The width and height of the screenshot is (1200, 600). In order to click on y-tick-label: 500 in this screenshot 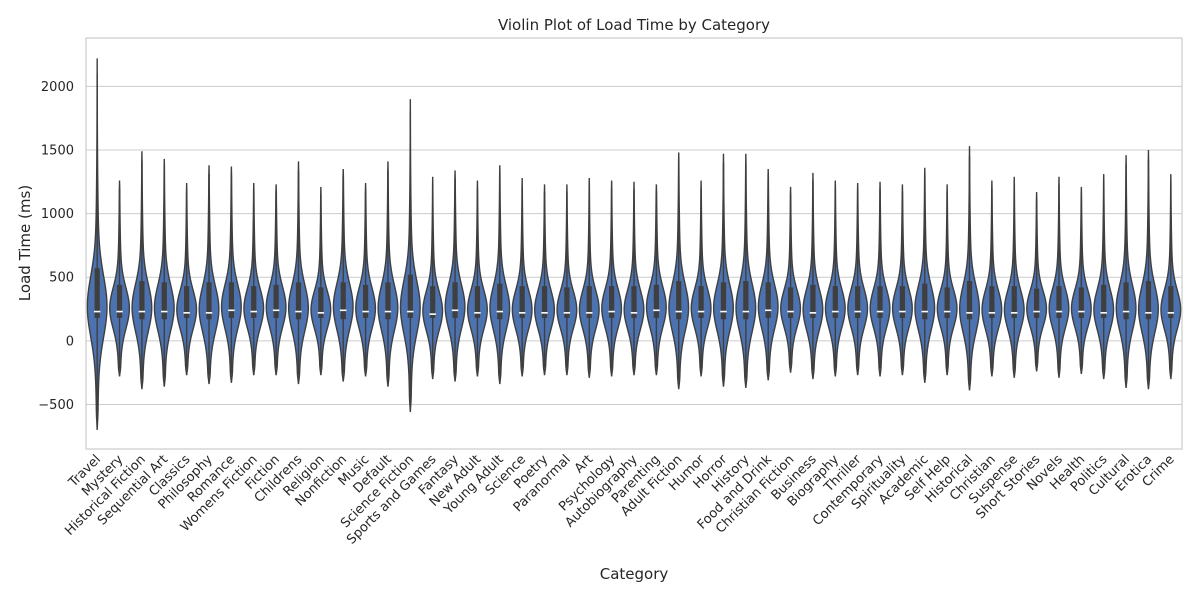, I will do `click(61, 278)`.